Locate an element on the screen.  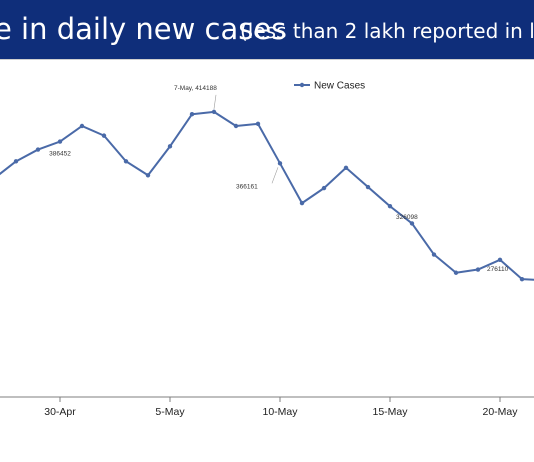
legend-marker is located at coordinates (302, 85).